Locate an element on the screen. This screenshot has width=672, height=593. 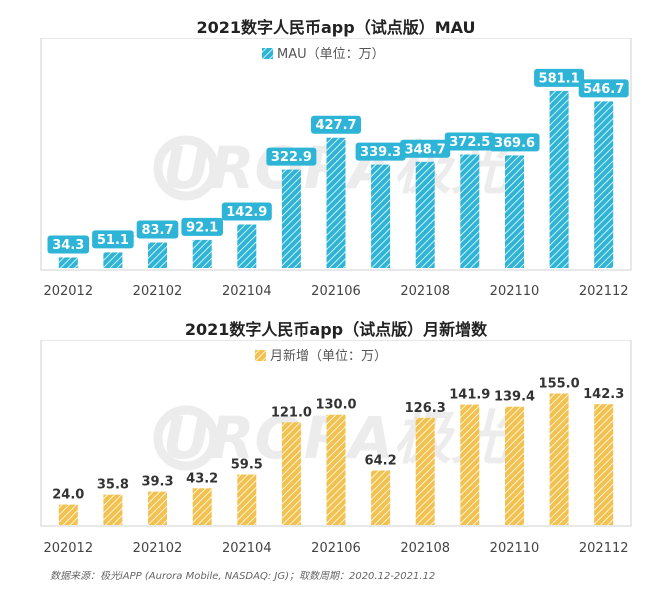
data-label-202108: 126.3 is located at coordinates (425, 408).